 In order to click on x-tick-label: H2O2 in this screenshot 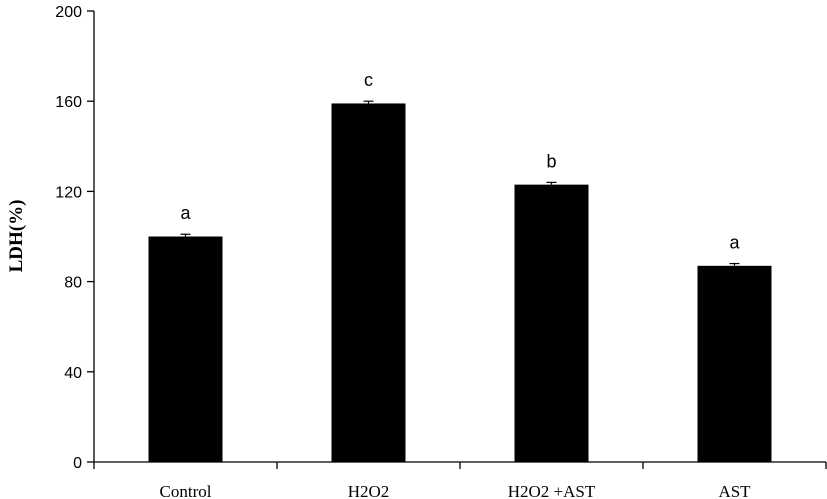, I will do `click(369, 490)`.